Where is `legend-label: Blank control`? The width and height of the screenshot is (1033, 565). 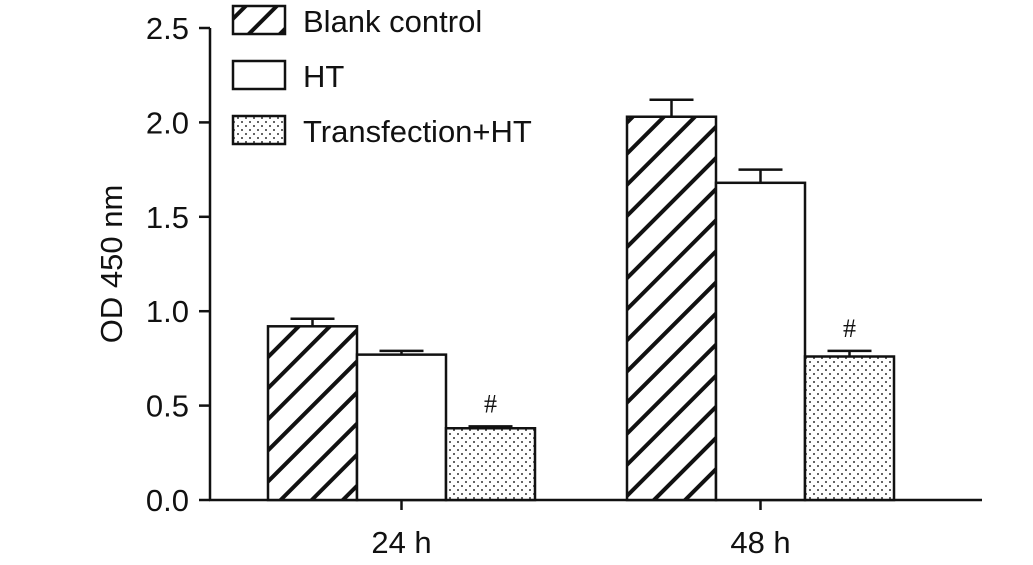 legend-label: Blank control is located at coordinates (392, 21).